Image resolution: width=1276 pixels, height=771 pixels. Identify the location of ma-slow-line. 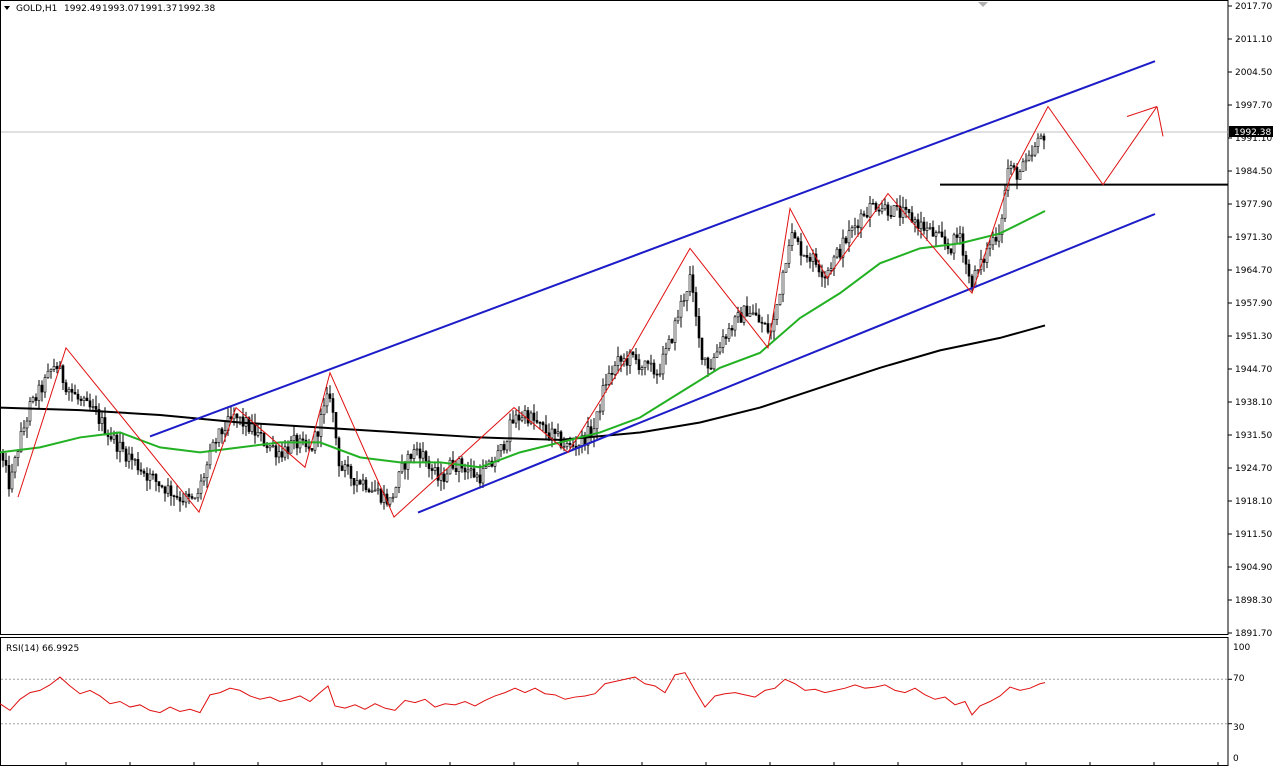
(523, 382).